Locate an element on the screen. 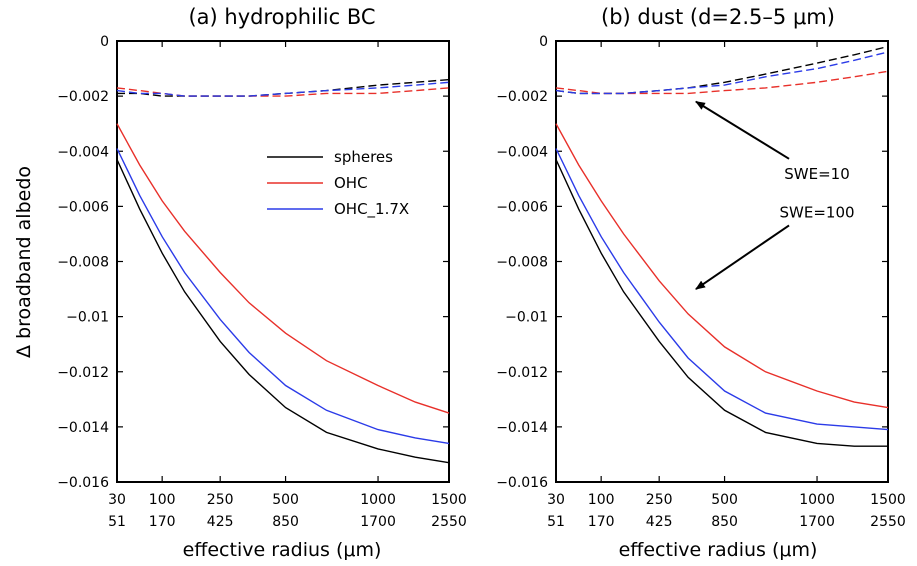  panel-a-x-axis-label: effective radius (μm) is located at coordinates (282, 550).